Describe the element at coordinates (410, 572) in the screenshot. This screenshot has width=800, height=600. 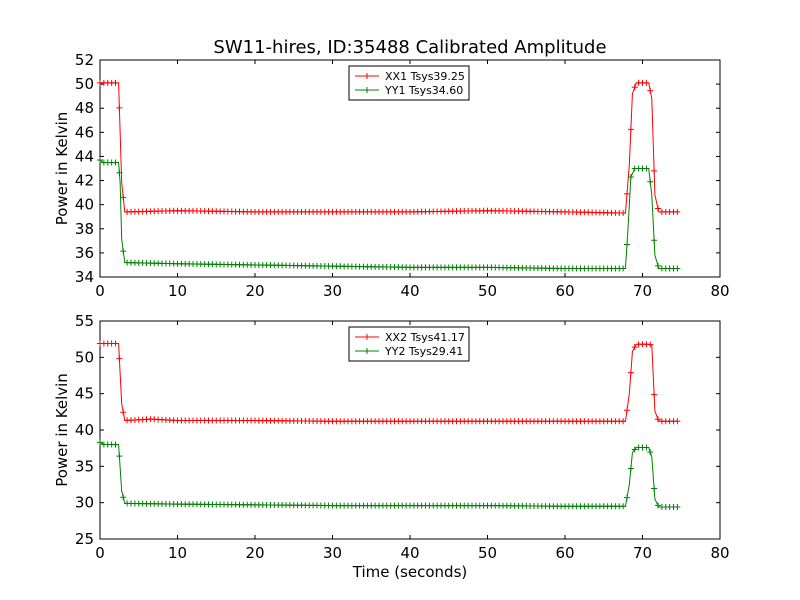
I see `x-axis-label: Time (seconds)` at that location.